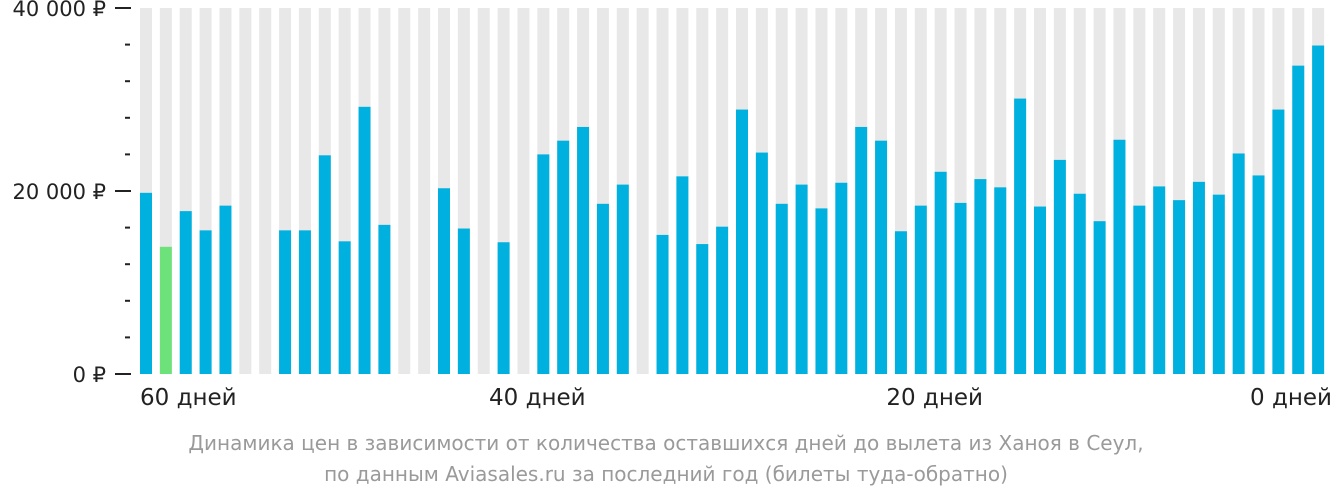 The image size is (1332, 502). Describe the element at coordinates (89, 375) in the screenshot. I see `y-tick-label: 0 ₽` at that location.